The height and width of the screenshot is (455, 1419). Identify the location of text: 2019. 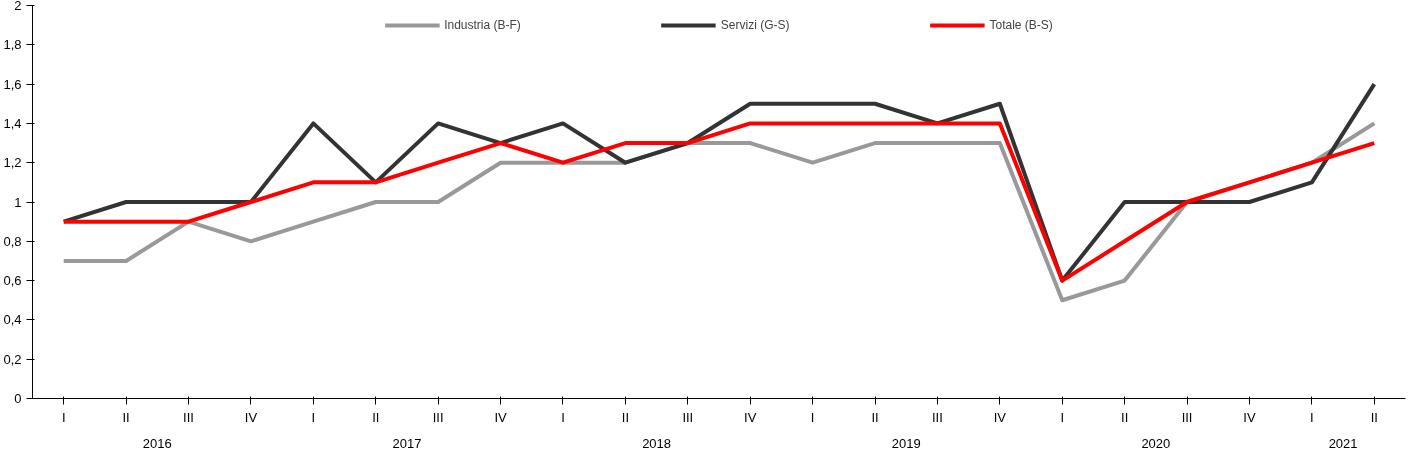
(906, 443).